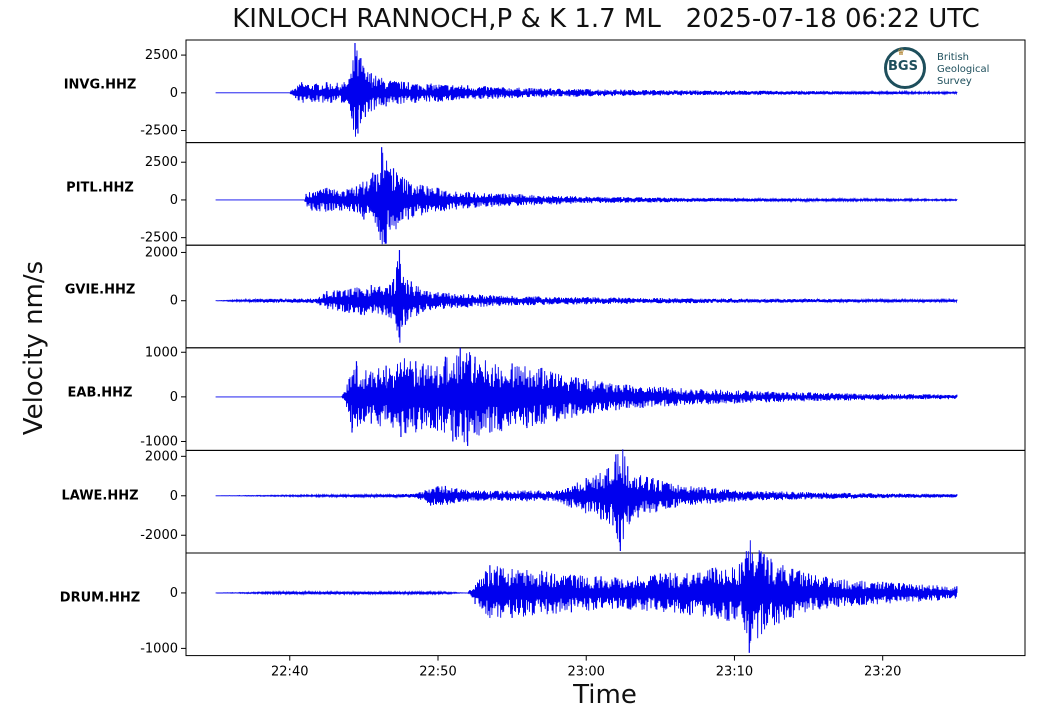 The image size is (1046, 723). Describe the element at coordinates (100, 290) in the screenshot. I see `station-label: GVIE.HHZ` at that location.